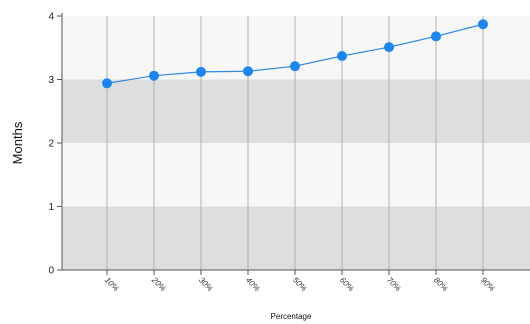  Describe the element at coordinates (112, 284) in the screenshot. I see `x-tick-label: 10%` at that location.